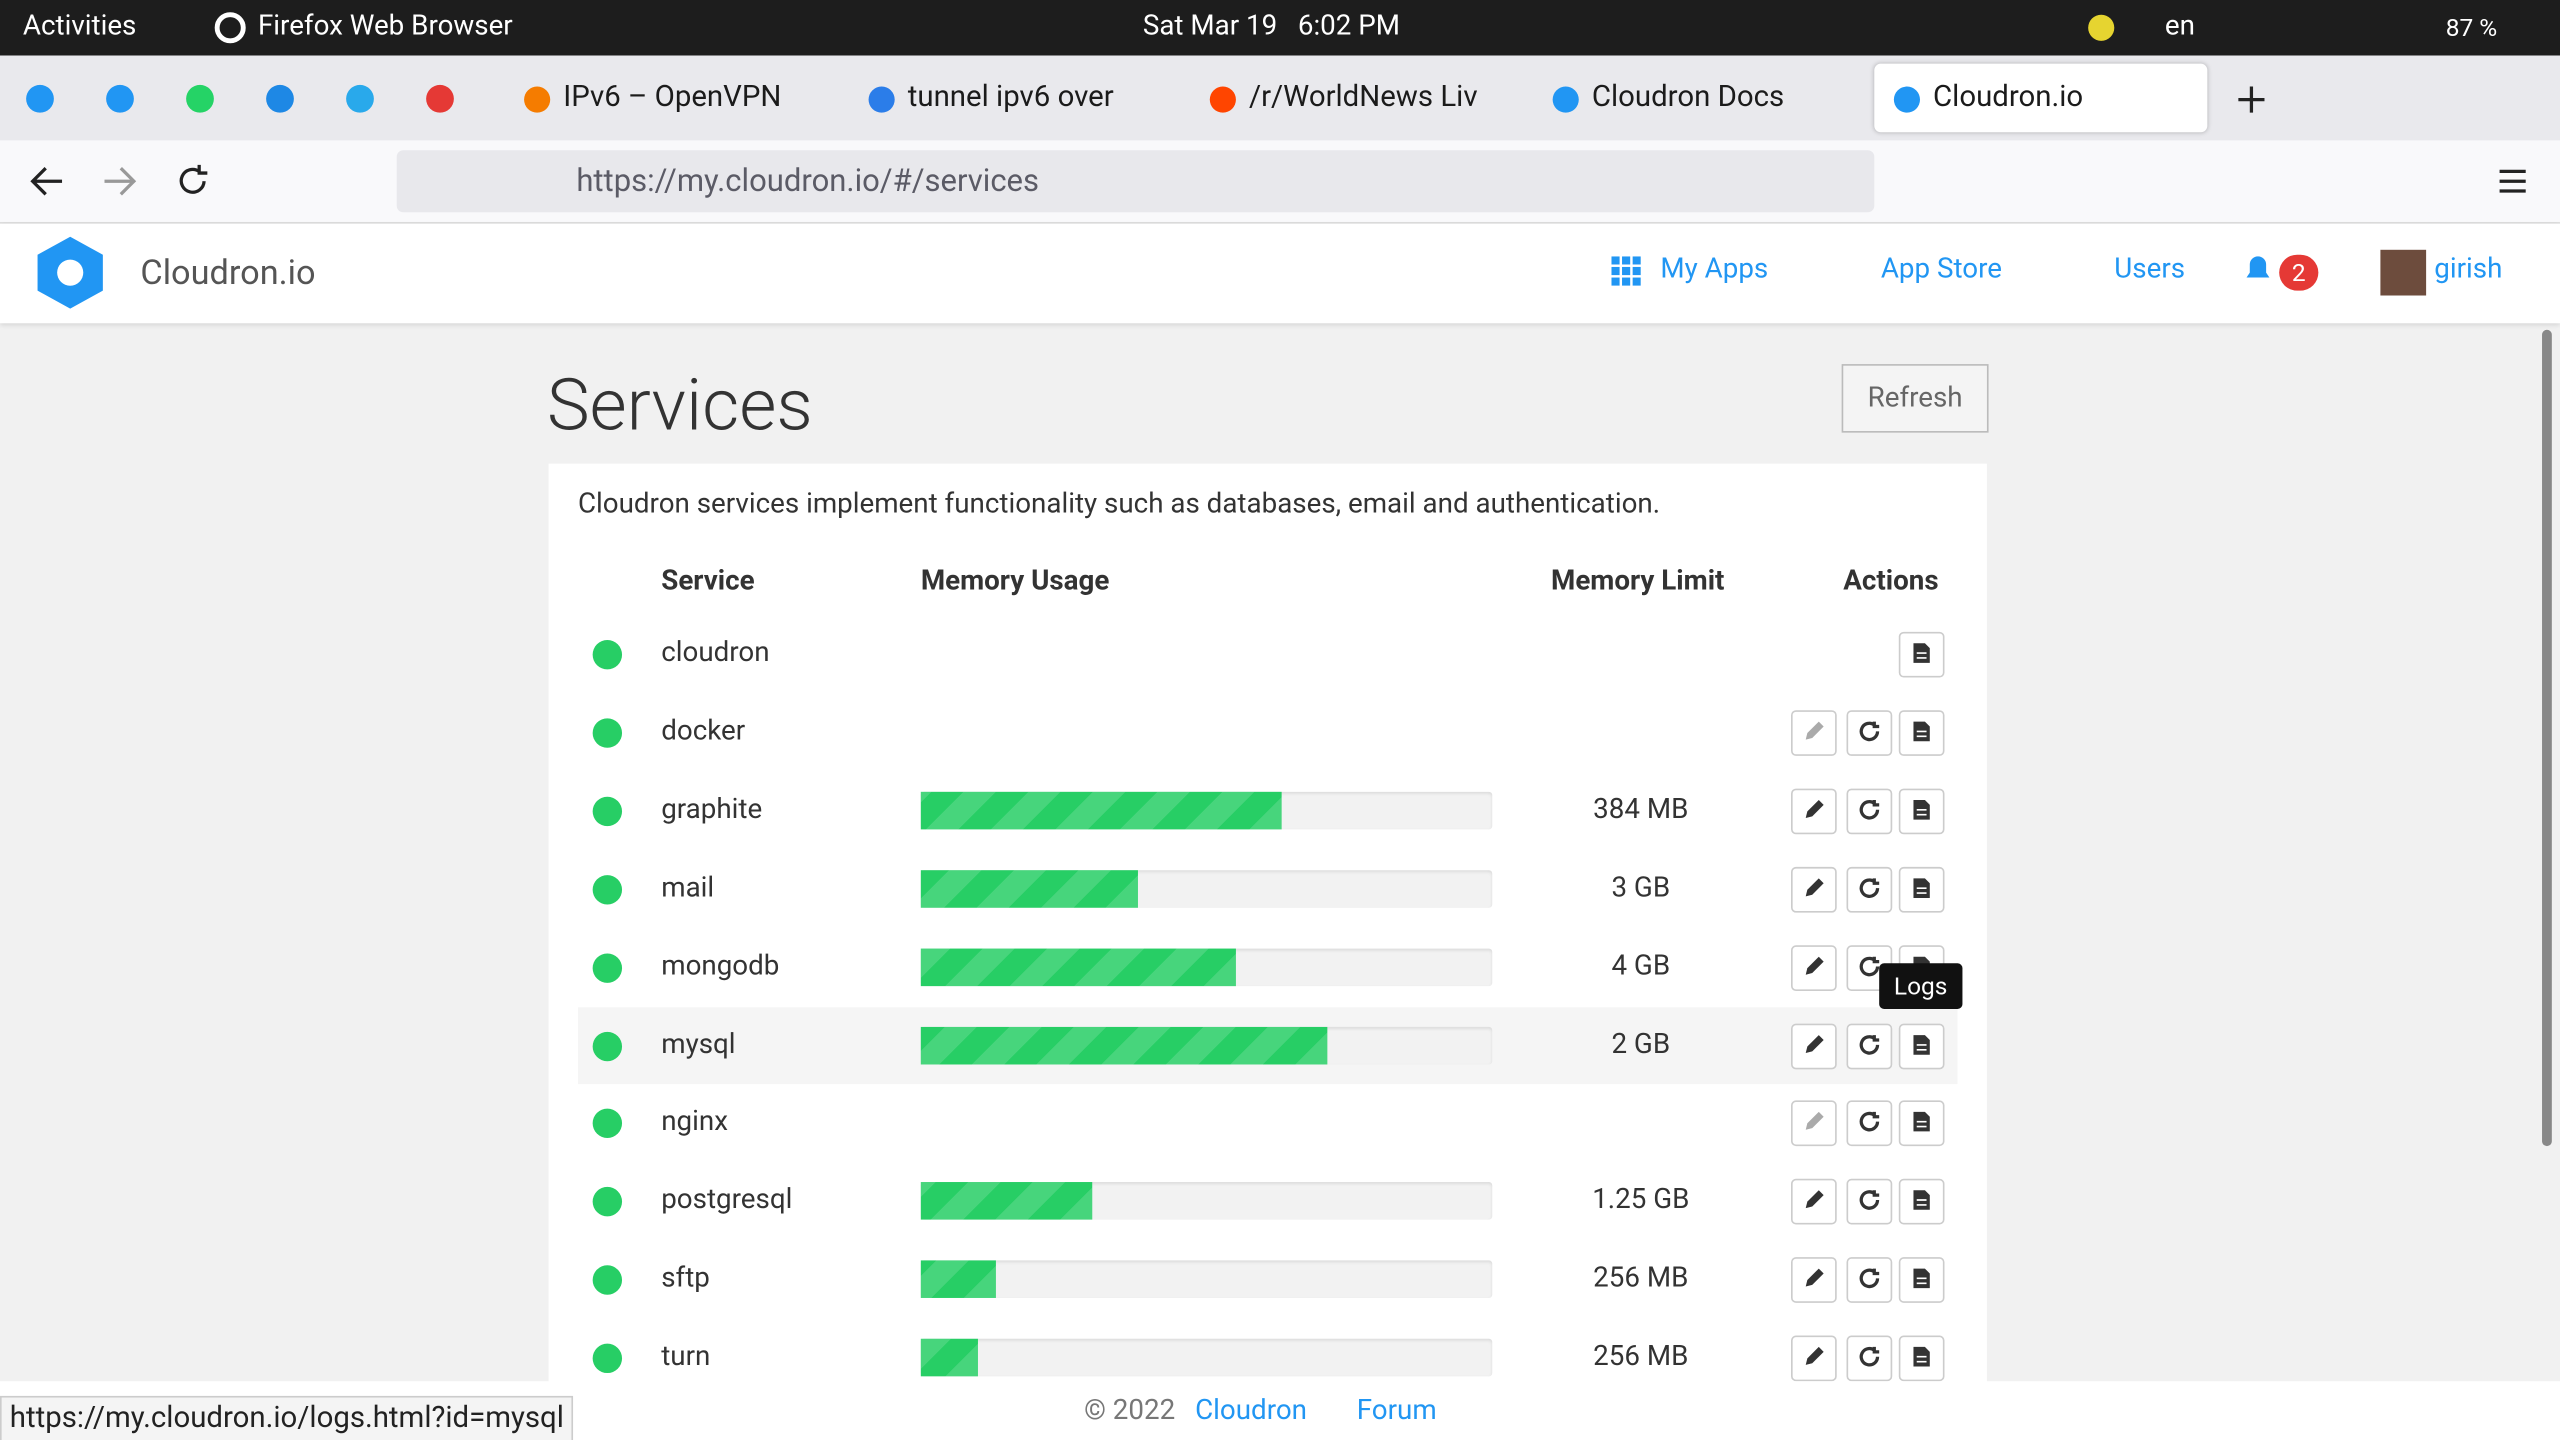 The image size is (2560, 1440). Describe the element at coordinates (47, 181) in the screenshot. I see `back` at that location.